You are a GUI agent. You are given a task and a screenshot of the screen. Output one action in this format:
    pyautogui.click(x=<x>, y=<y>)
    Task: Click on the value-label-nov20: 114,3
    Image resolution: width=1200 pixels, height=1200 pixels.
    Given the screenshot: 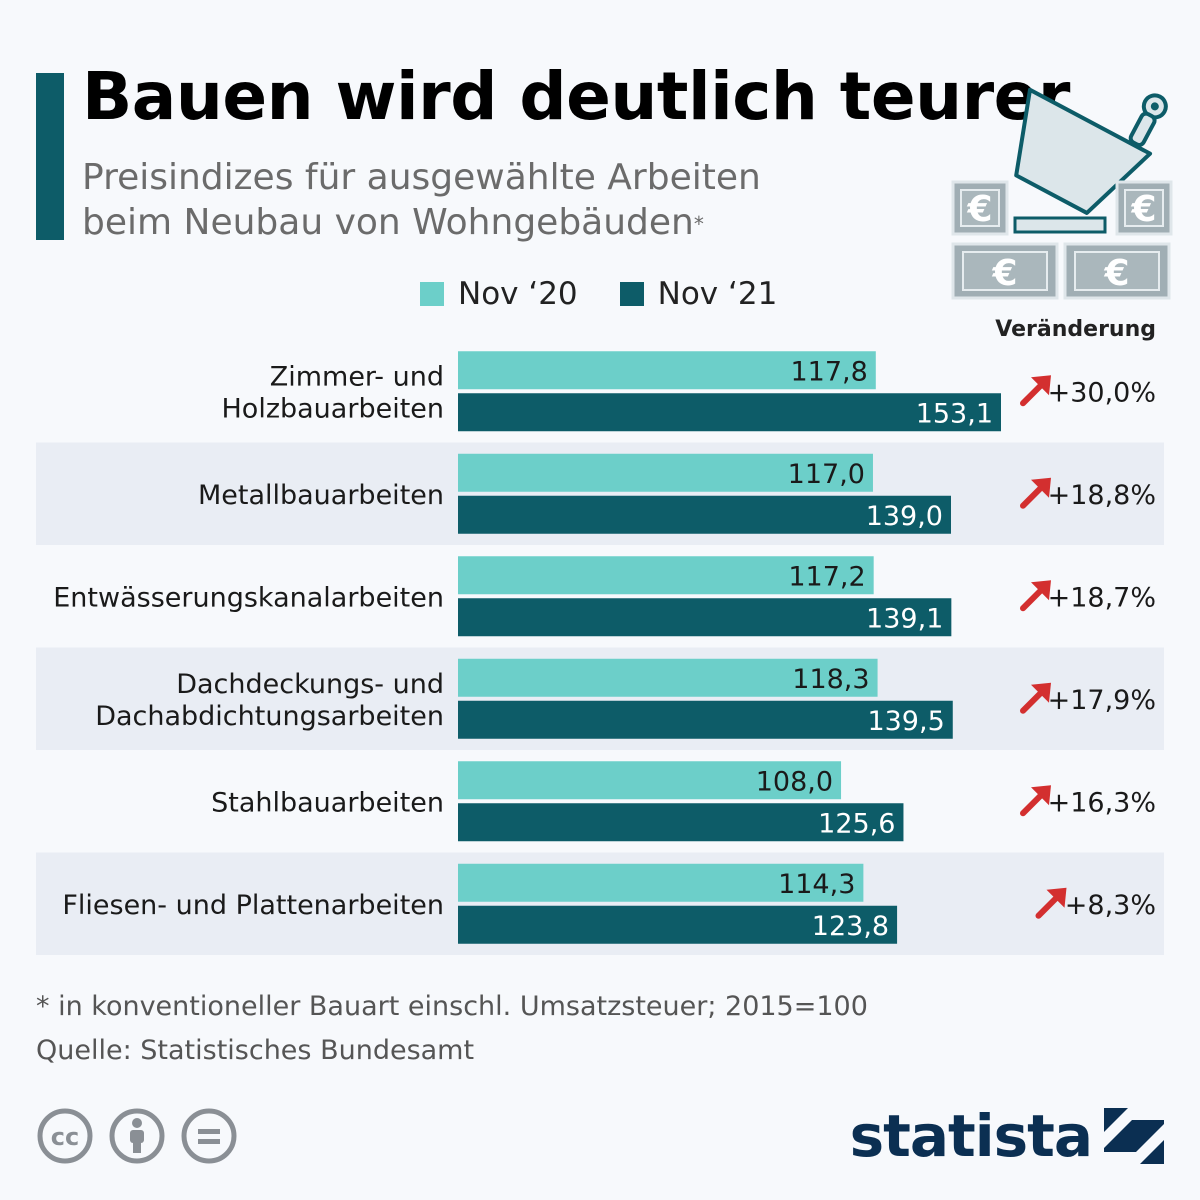 What is the action you would take?
    pyautogui.click(x=816, y=884)
    